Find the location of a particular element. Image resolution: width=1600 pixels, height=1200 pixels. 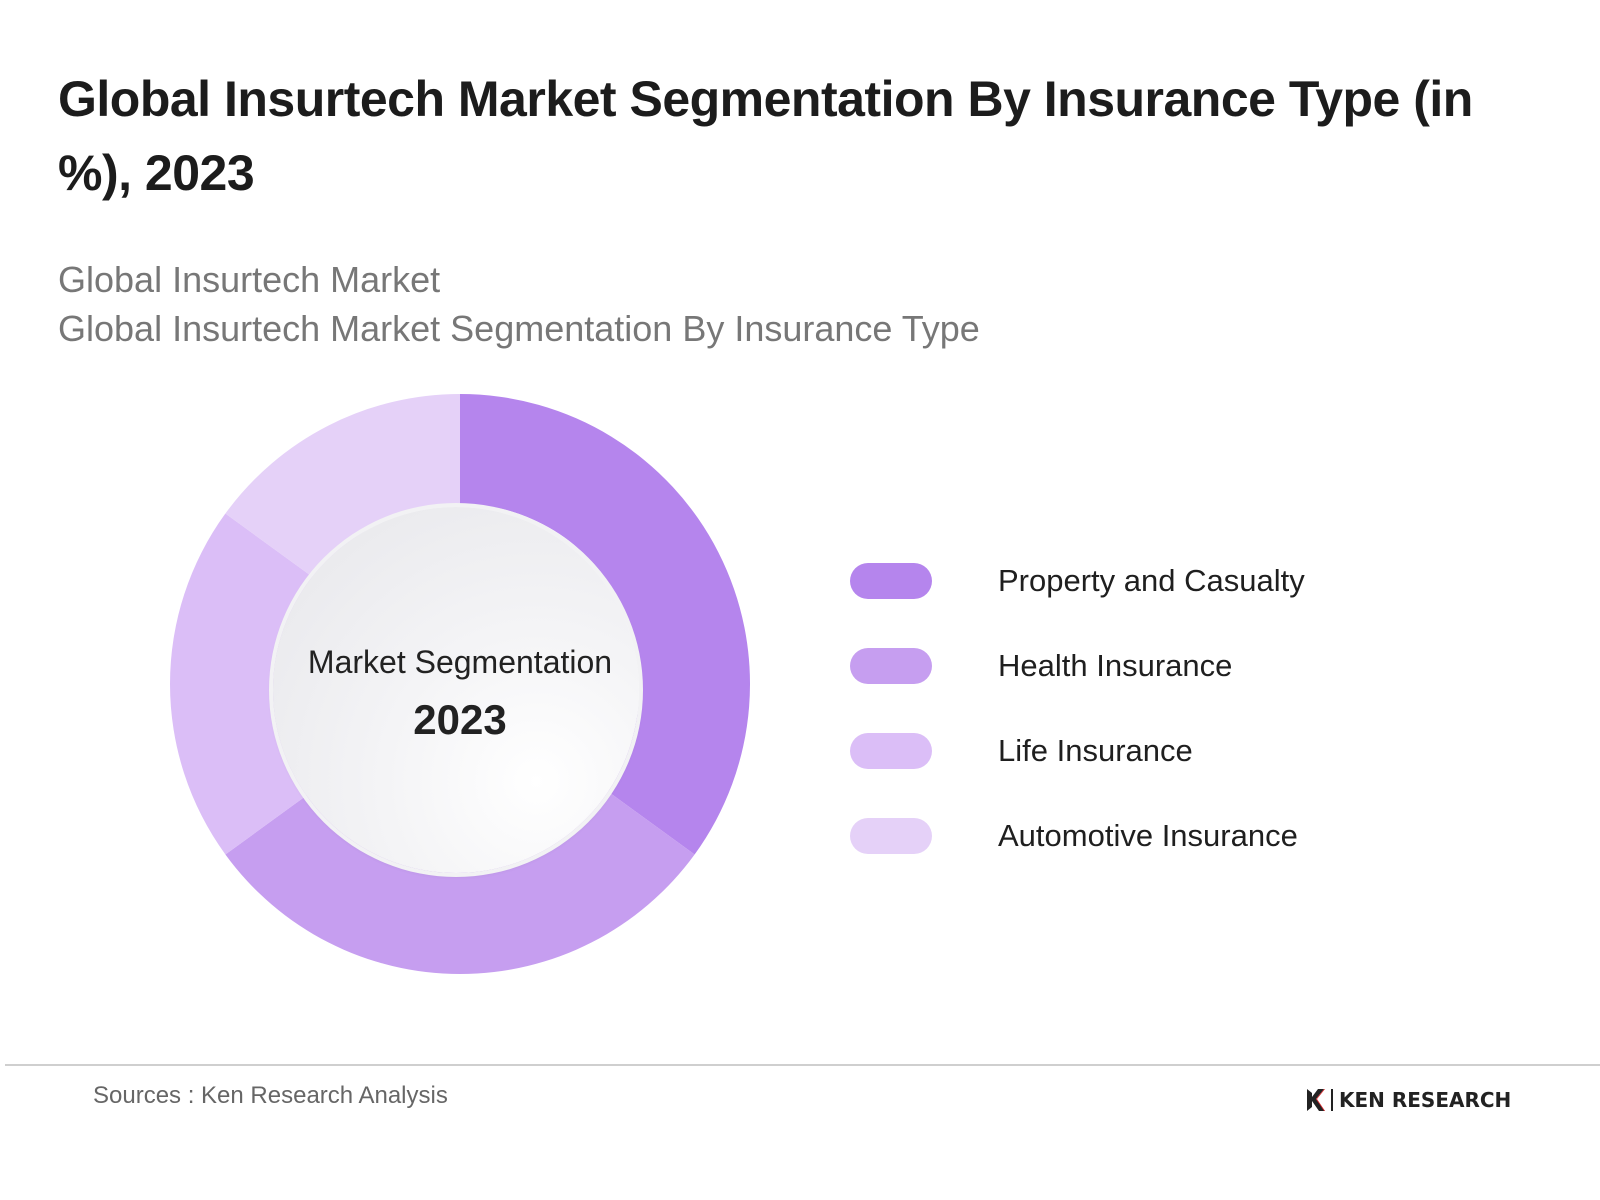

legend-label: Property and Casualty is located at coordinates (1151, 580).